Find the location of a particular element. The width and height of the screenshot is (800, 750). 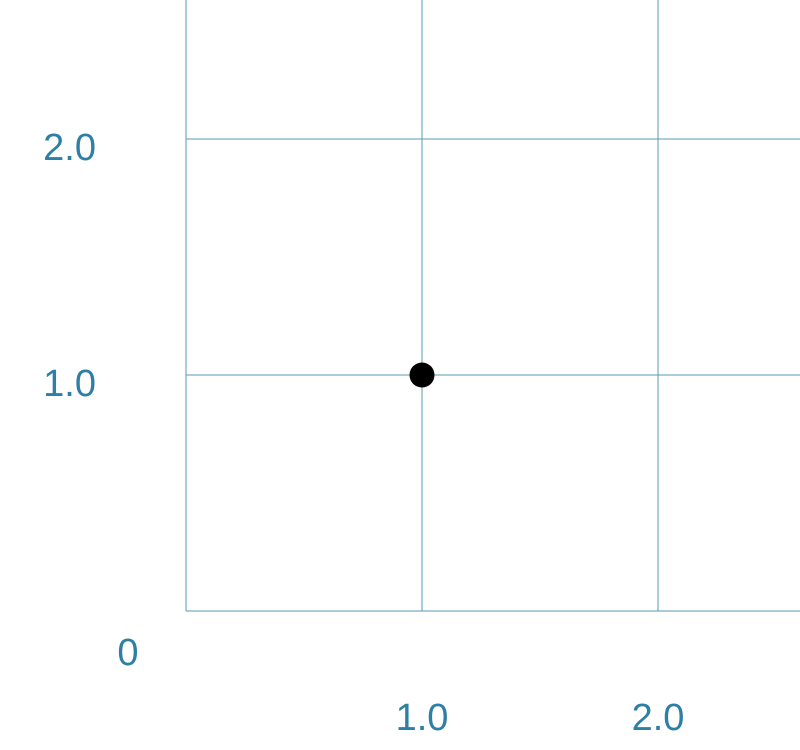

y-tick-labels: 1.0 2.0 is located at coordinates (69, 266).